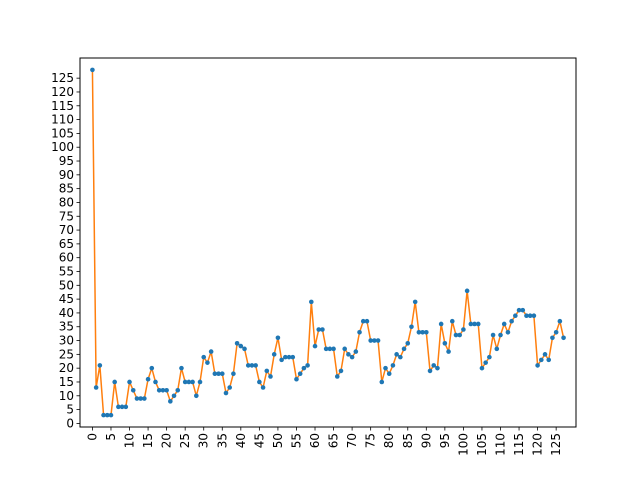 This screenshot has width=640, height=480. I want to click on x-tick-label: 40, so click(241, 440).